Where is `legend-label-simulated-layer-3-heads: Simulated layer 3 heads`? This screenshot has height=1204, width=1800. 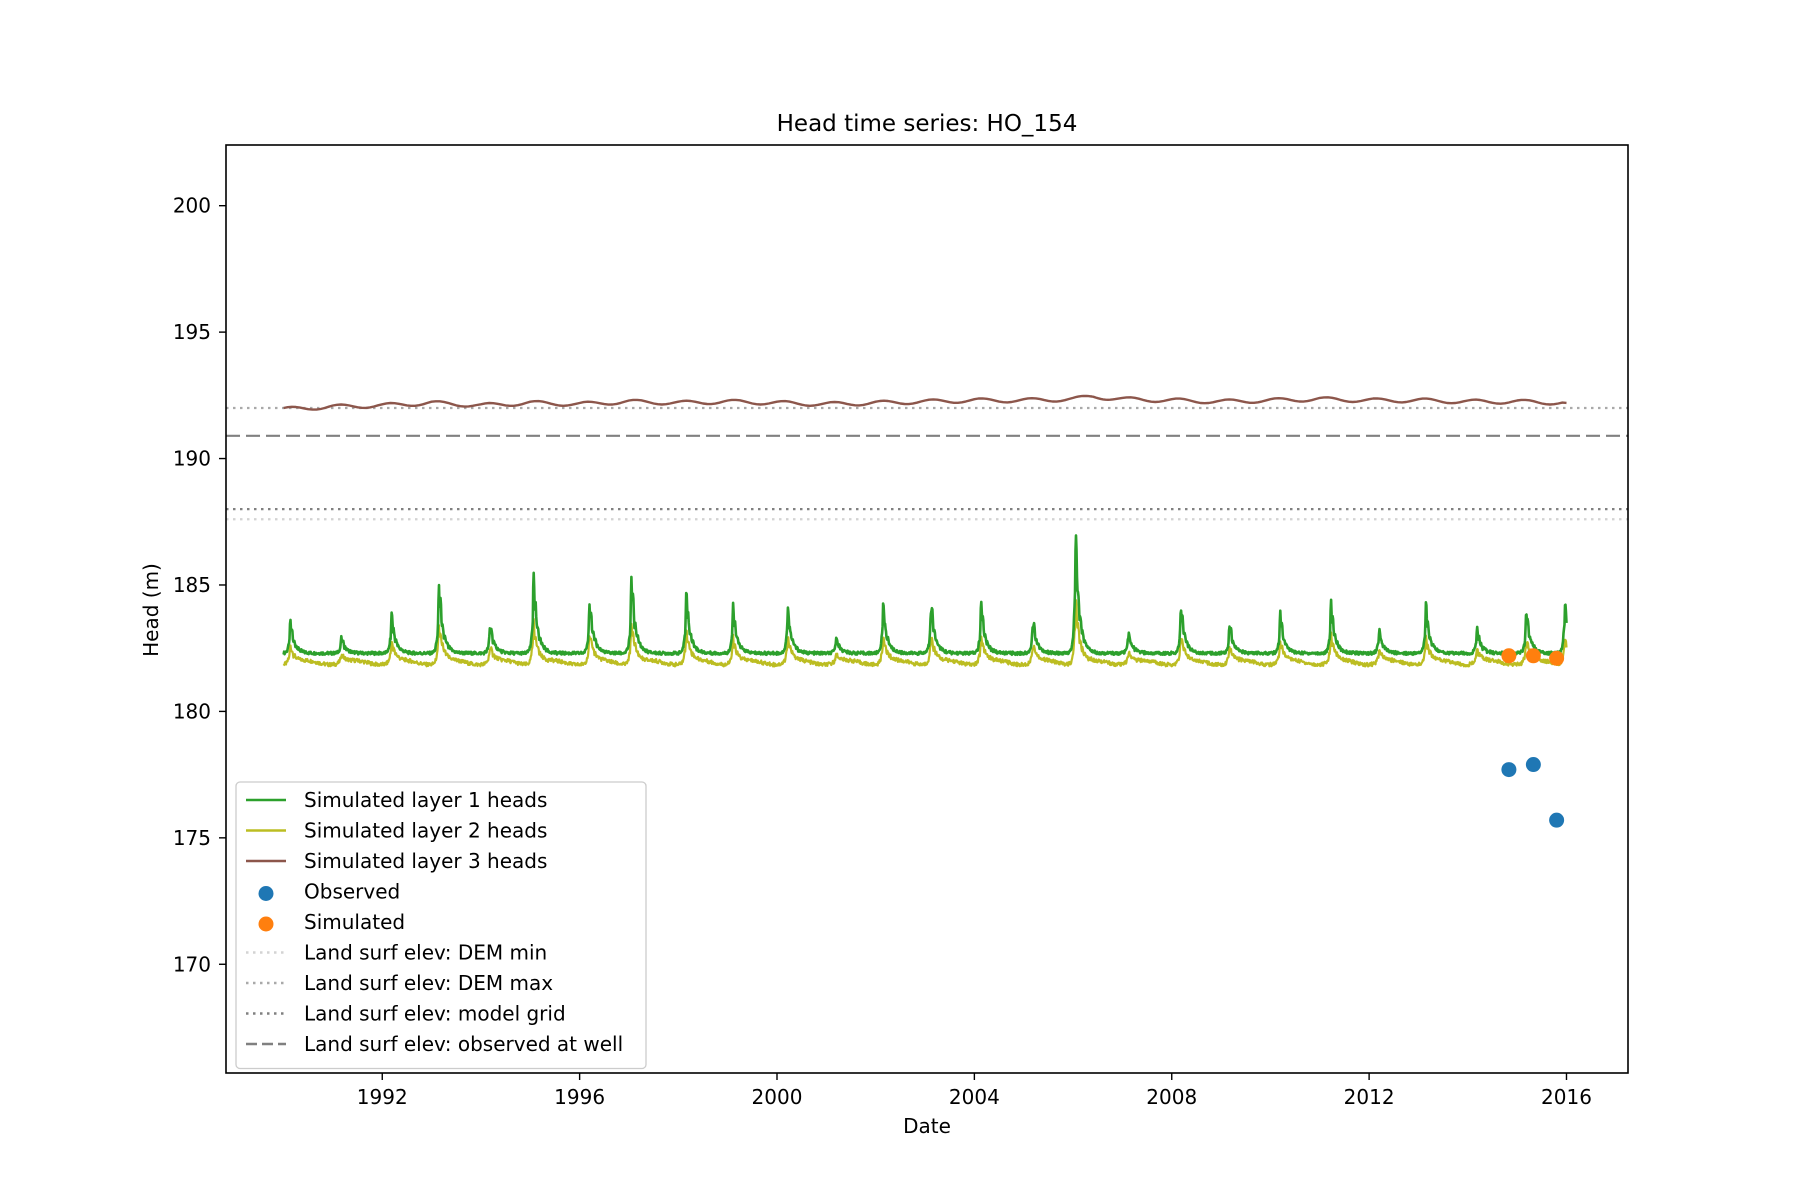 legend-label-simulated-layer-3-heads: Simulated layer 3 heads is located at coordinates (425, 861).